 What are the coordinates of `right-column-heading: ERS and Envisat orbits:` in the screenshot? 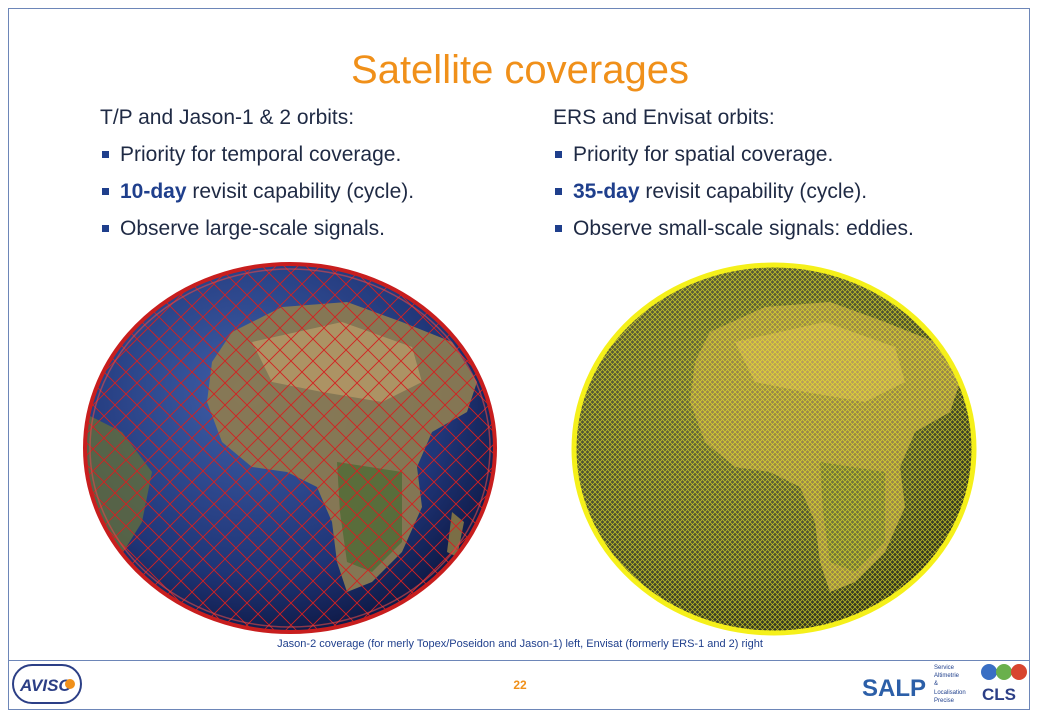 It's located at (664, 117).